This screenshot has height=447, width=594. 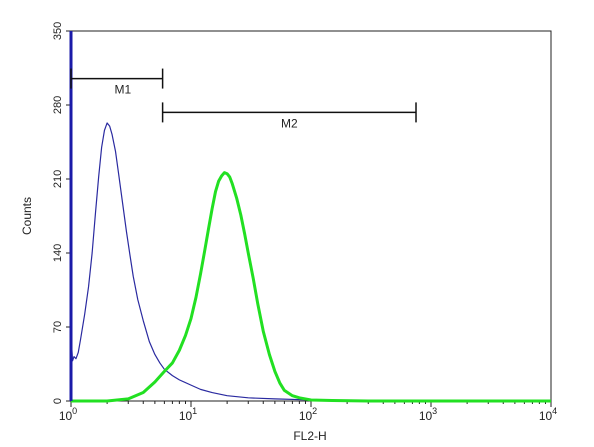 What do you see at coordinates (289, 123) in the screenshot?
I see `gate-marker-label: M2` at bounding box center [289, 123].